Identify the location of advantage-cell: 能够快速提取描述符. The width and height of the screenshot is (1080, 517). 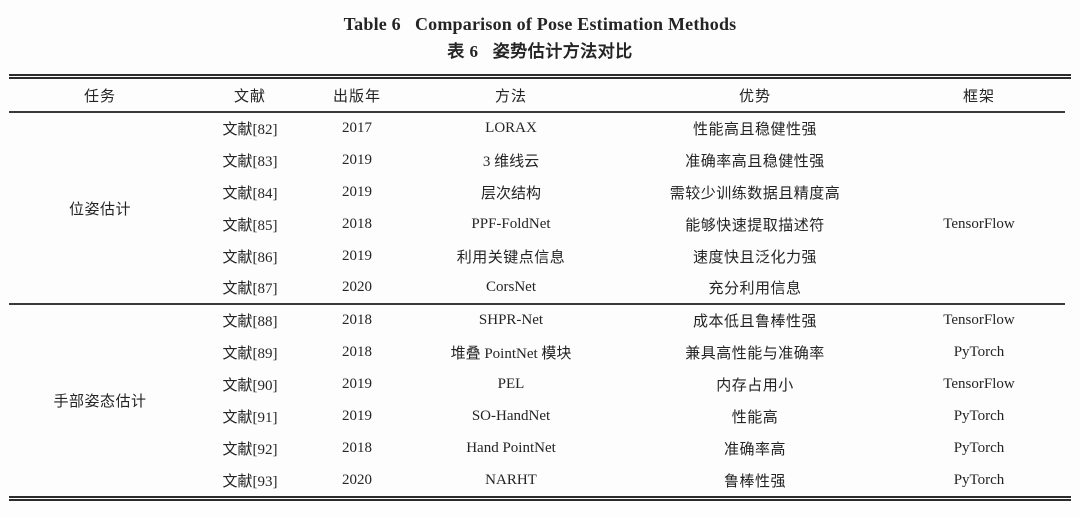
(755, 225).